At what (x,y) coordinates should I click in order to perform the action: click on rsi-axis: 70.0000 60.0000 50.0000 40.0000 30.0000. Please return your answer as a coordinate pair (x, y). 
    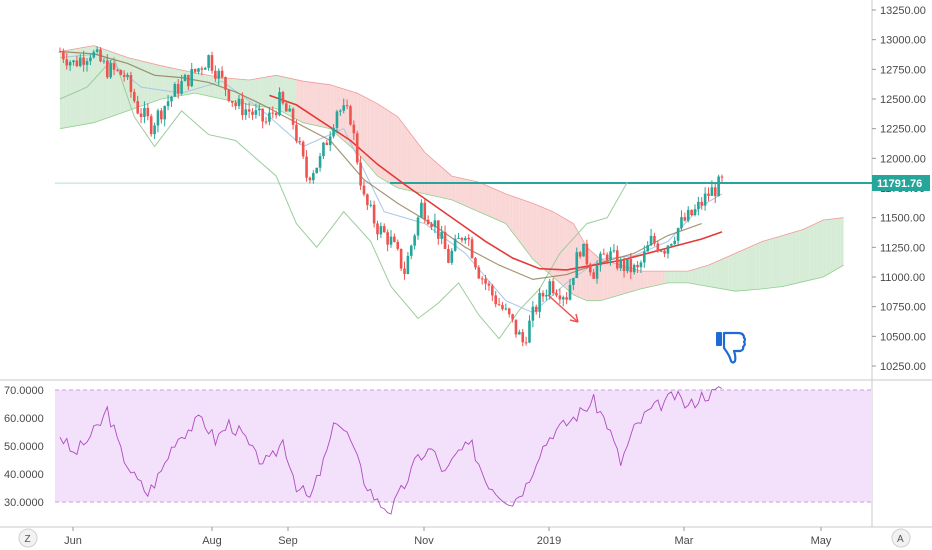
    Looking at the image, I should click on (24, 447).